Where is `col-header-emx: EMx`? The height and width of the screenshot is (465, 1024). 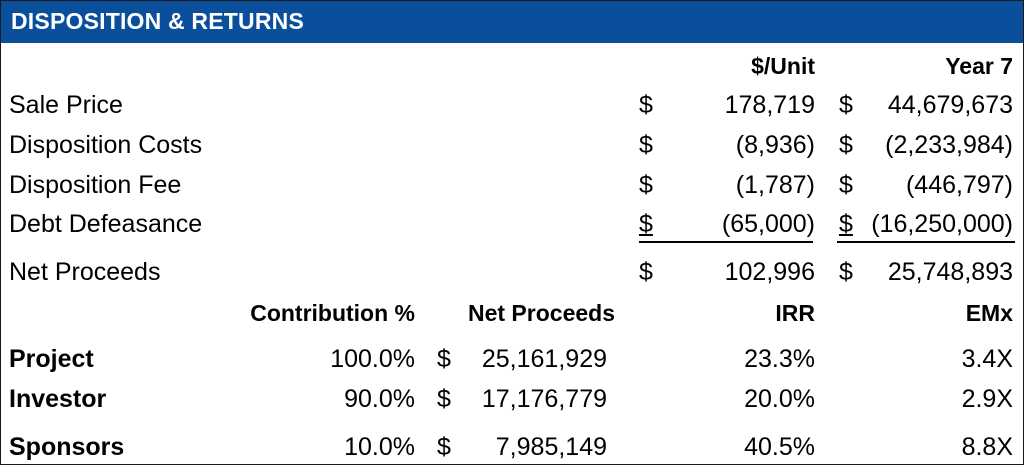
col-header-emx: EMx is located at coordinates (989, 313).